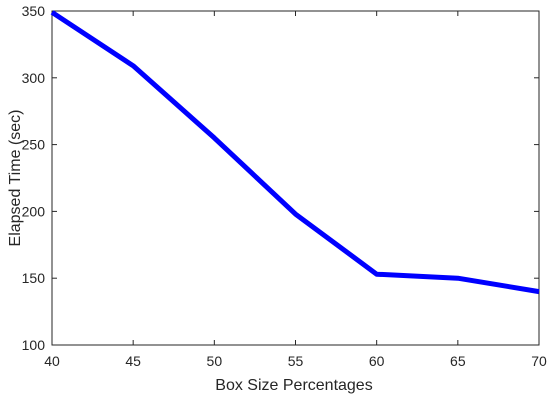 The width and height of the screenshot is (550, 401). Describe the element at coordinates (34, 11) in the screenshot. I see `y-tick-label: 350` at that location.